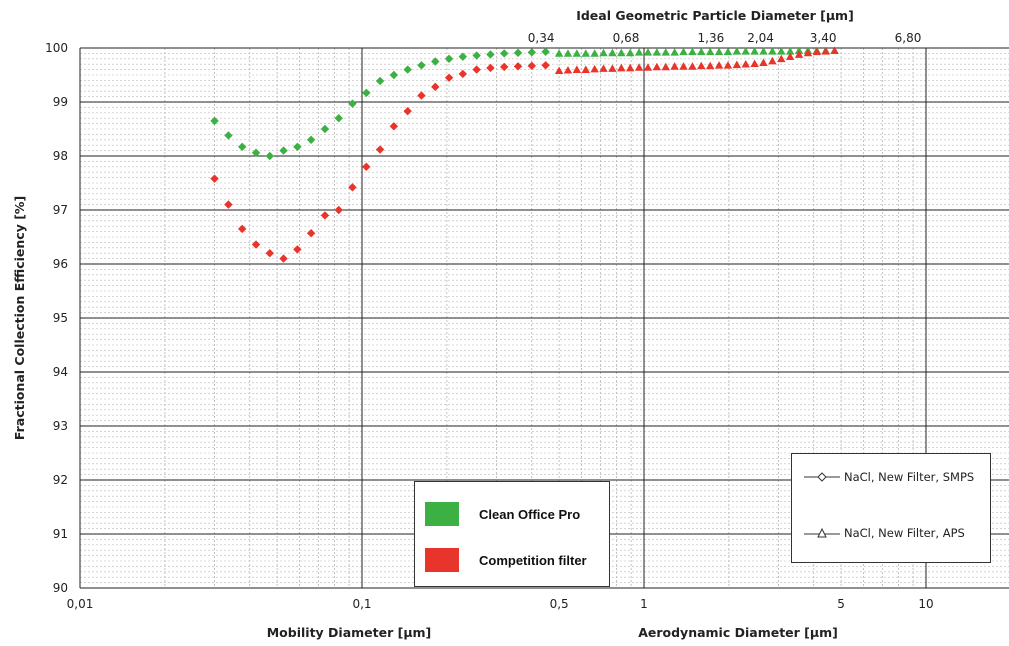 The width and height of the screenshot is (1009, 646). I want to click on legend-label: NaCl, New Filter, APS, so click(904, 533).